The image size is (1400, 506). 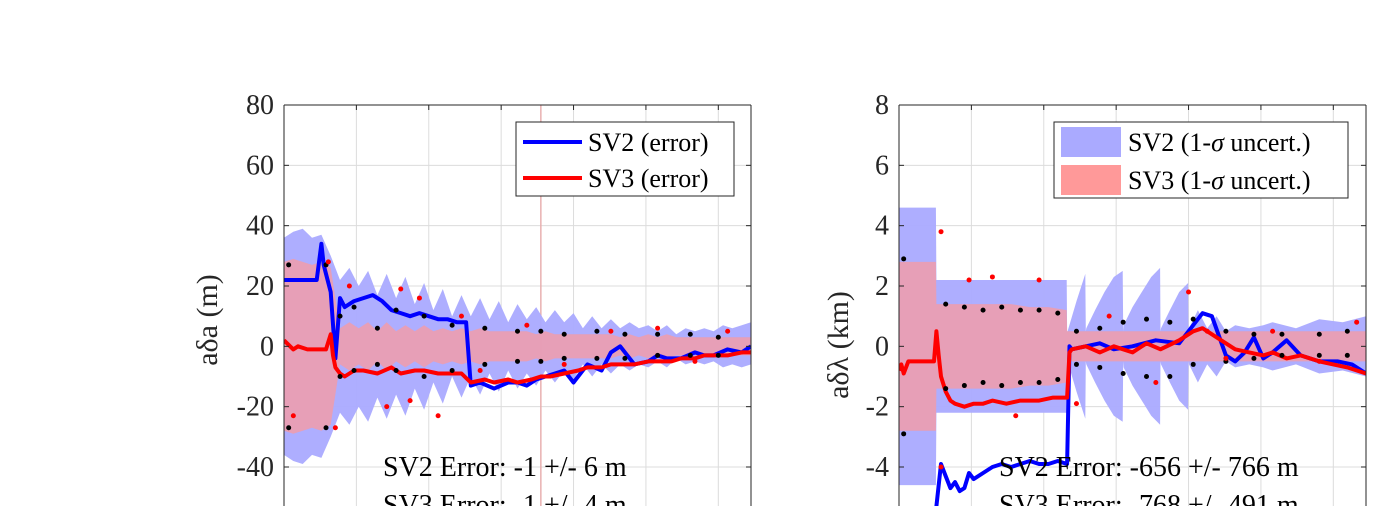 I want to click on y-tick-label: -2, so click(x=877, y=407).